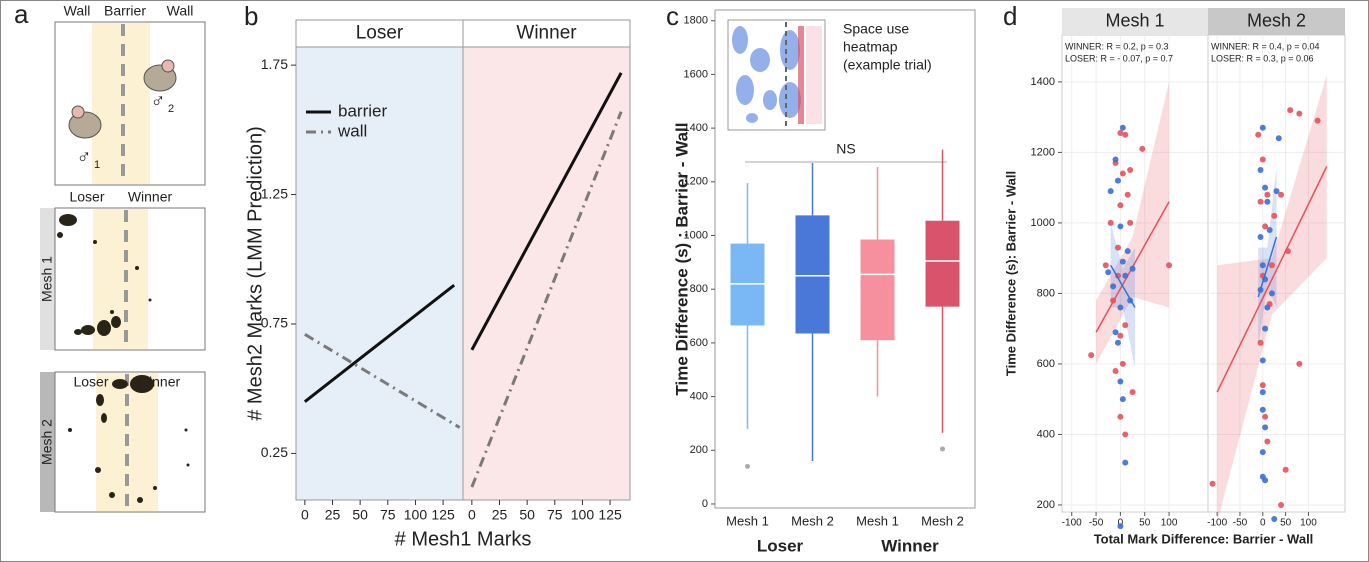  Describe the element at coordinates (705, 504) in the screenshot. I see `y-tick-label: 0` at that location.